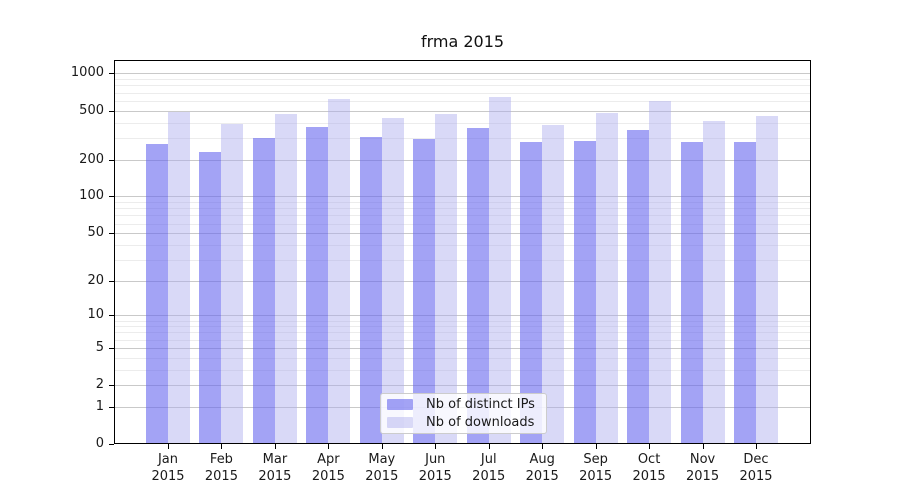 The height and width of the screenshot is (500, 900). I want to click on x-tick-month: Jul, so click(488, 459).